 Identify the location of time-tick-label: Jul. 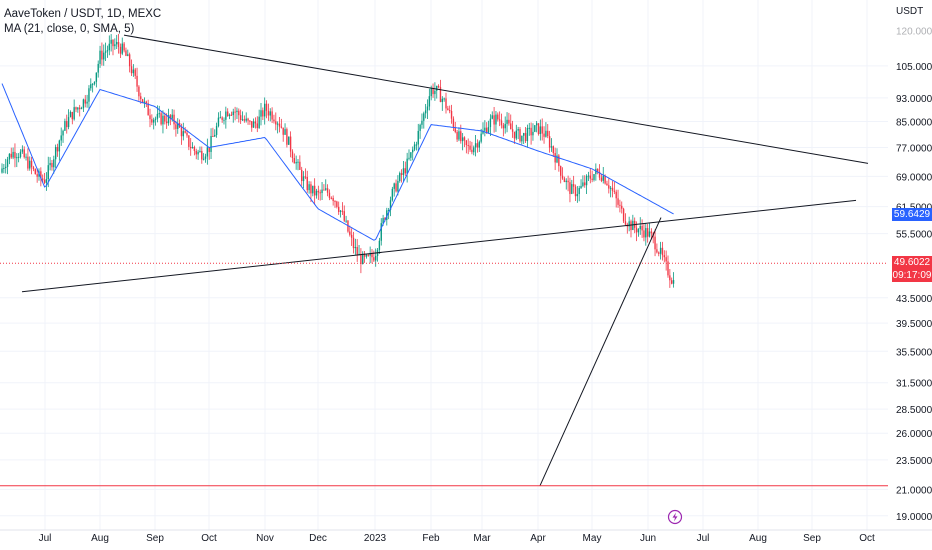
(45, 538).